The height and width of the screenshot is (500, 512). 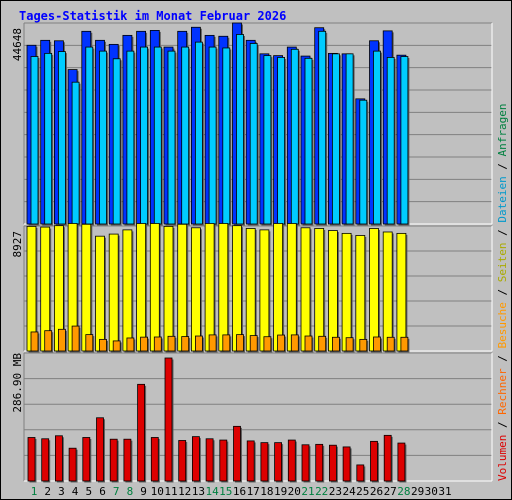 What do you see at coordinates (294, 491) in the screenshot?
I see `x-tick-label: 20` at bounding box center [294, 491].